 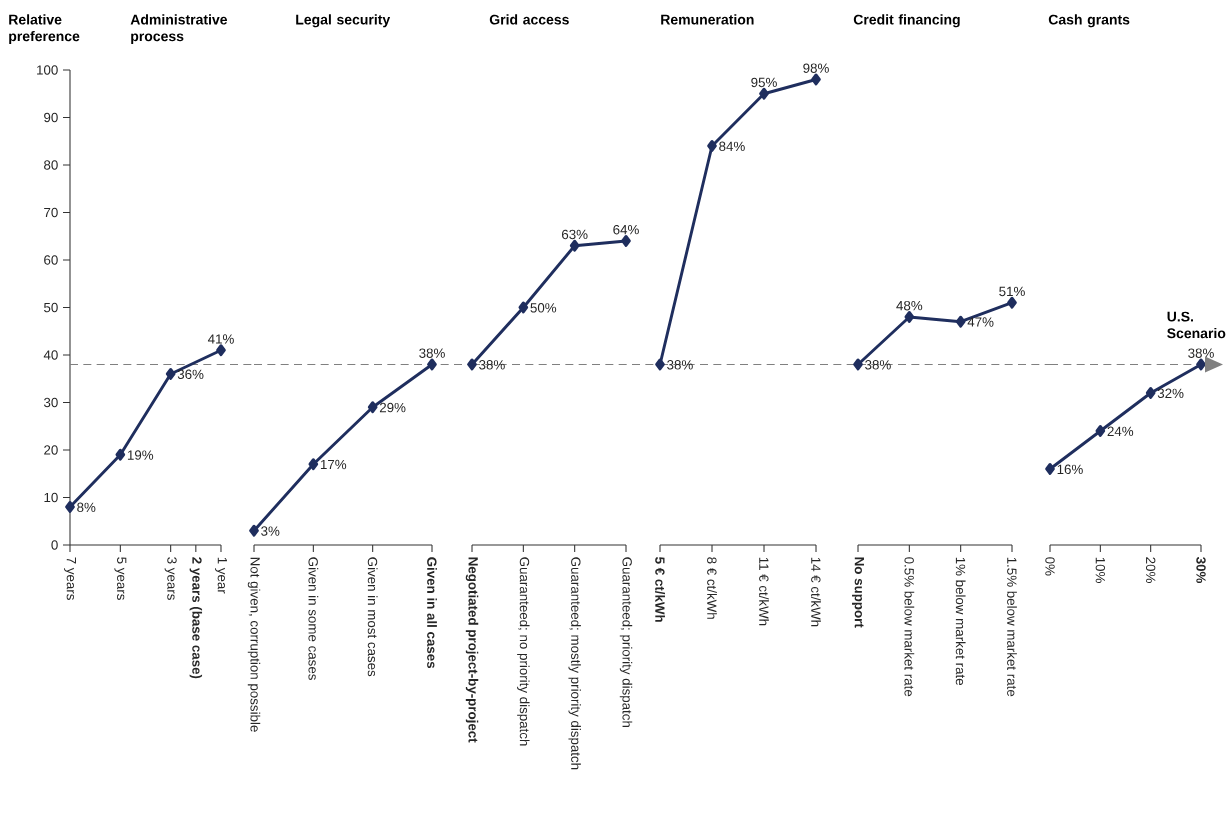 I want to click on chart-title: Cash grants, so click(x=1089, y=21).